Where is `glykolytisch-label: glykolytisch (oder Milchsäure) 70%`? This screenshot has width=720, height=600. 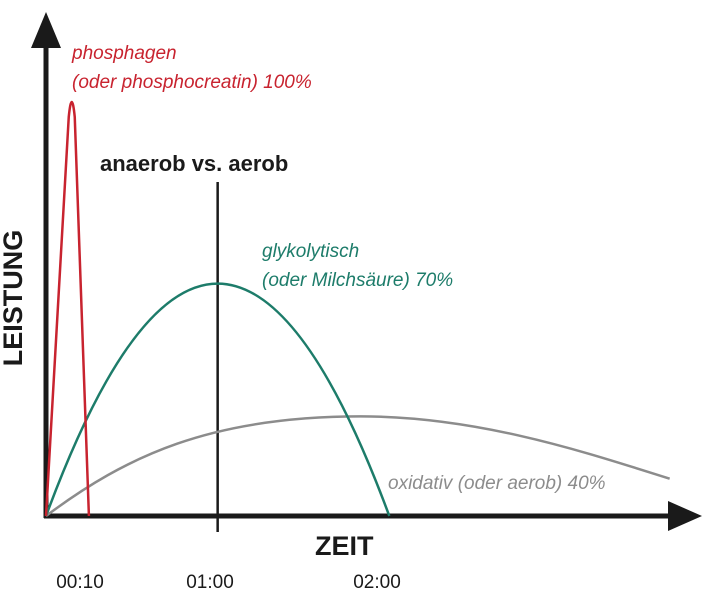 glykolytisch-label: glykolytisch (oder Milchsäure) 70% is located at coordinates (357, 266).